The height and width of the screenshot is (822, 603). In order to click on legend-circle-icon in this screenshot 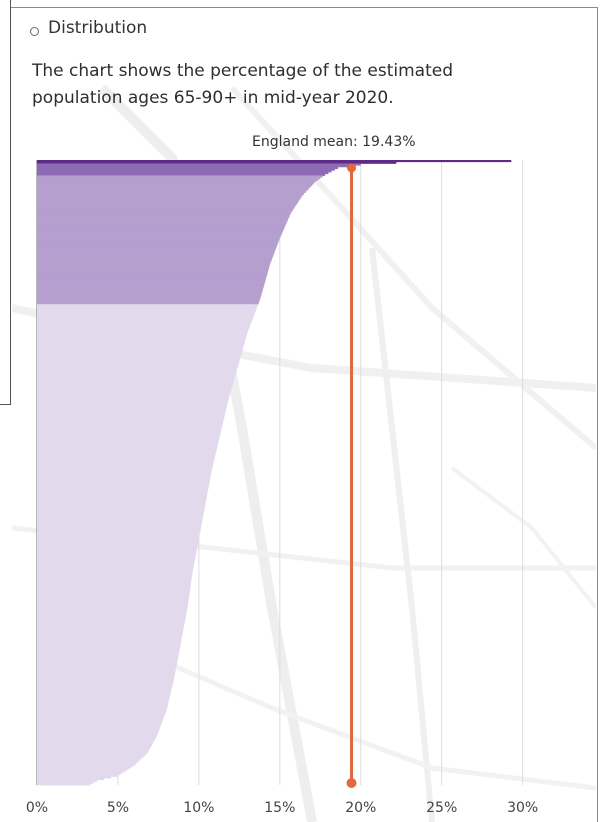, I will do `click(34, 31)`.